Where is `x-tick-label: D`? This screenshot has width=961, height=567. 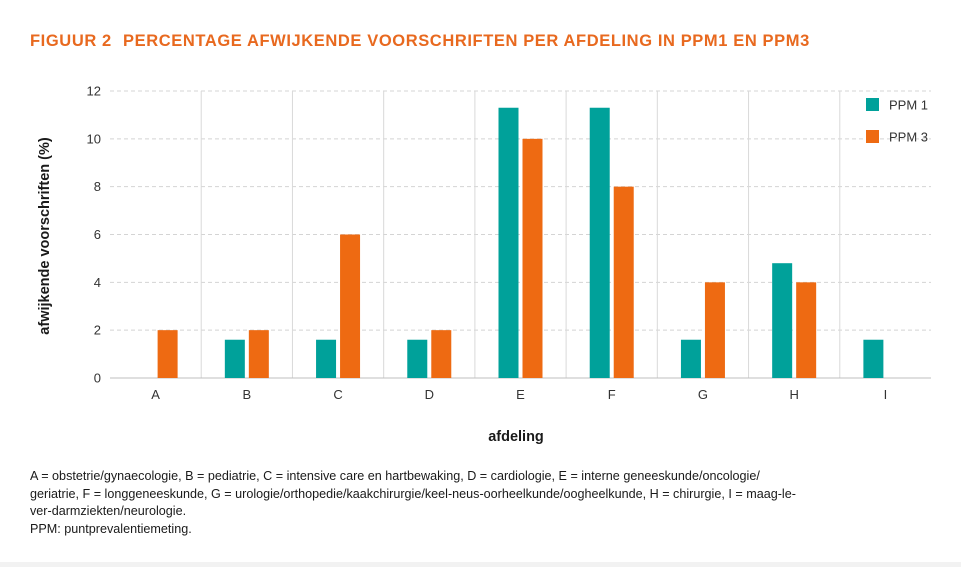 x-tick-label: D is located at coordinates (429, 394).